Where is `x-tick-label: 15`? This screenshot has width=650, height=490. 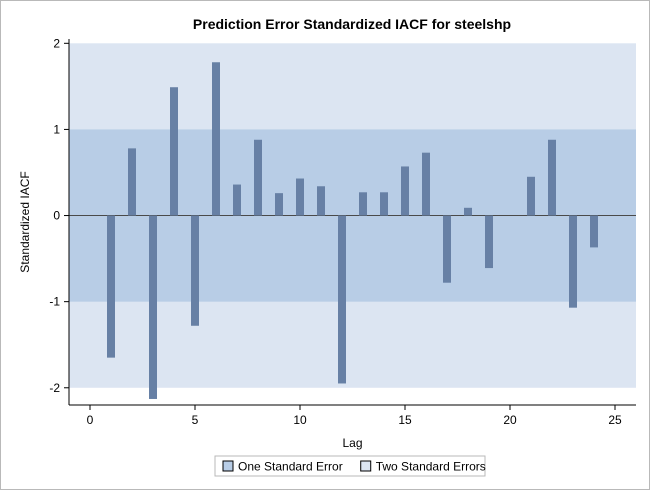
x-tick-label: 15 is located at coordinates (405, 420).